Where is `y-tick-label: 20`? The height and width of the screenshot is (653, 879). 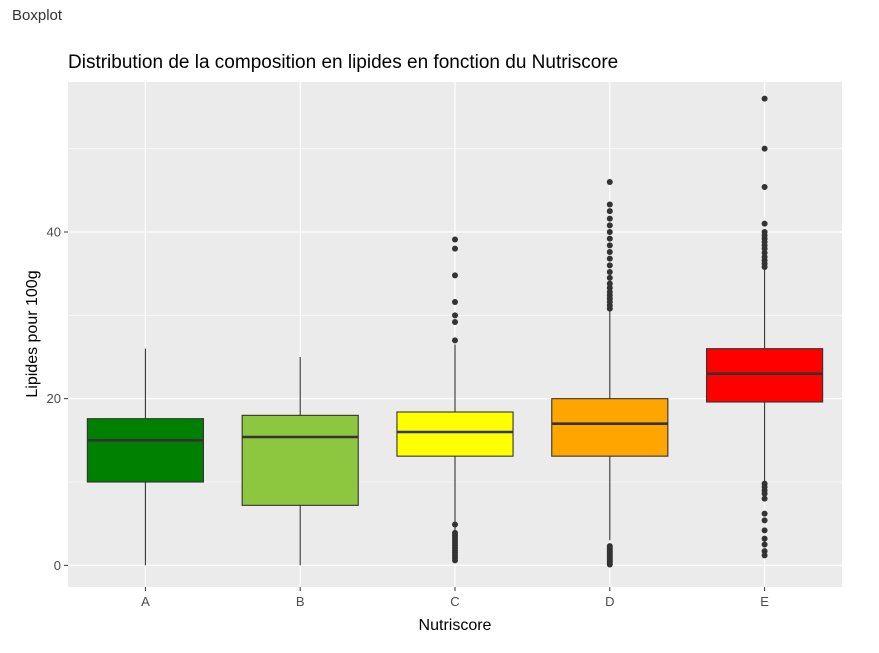 y-tick-label: 20 is located at coordinates (54, 398).